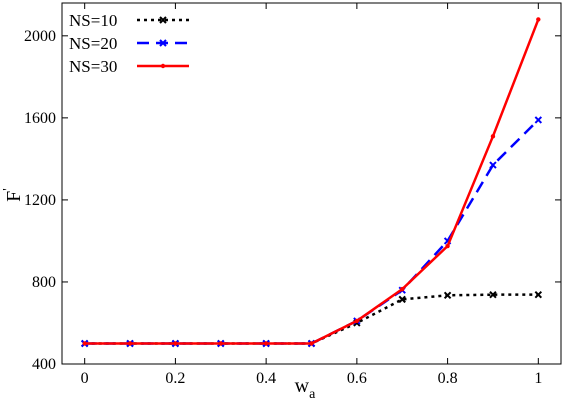  What do you see at coordinates (93, 43) in the screenshot?
I see `legend-label: NS=20` at bounding box center [93, 43].